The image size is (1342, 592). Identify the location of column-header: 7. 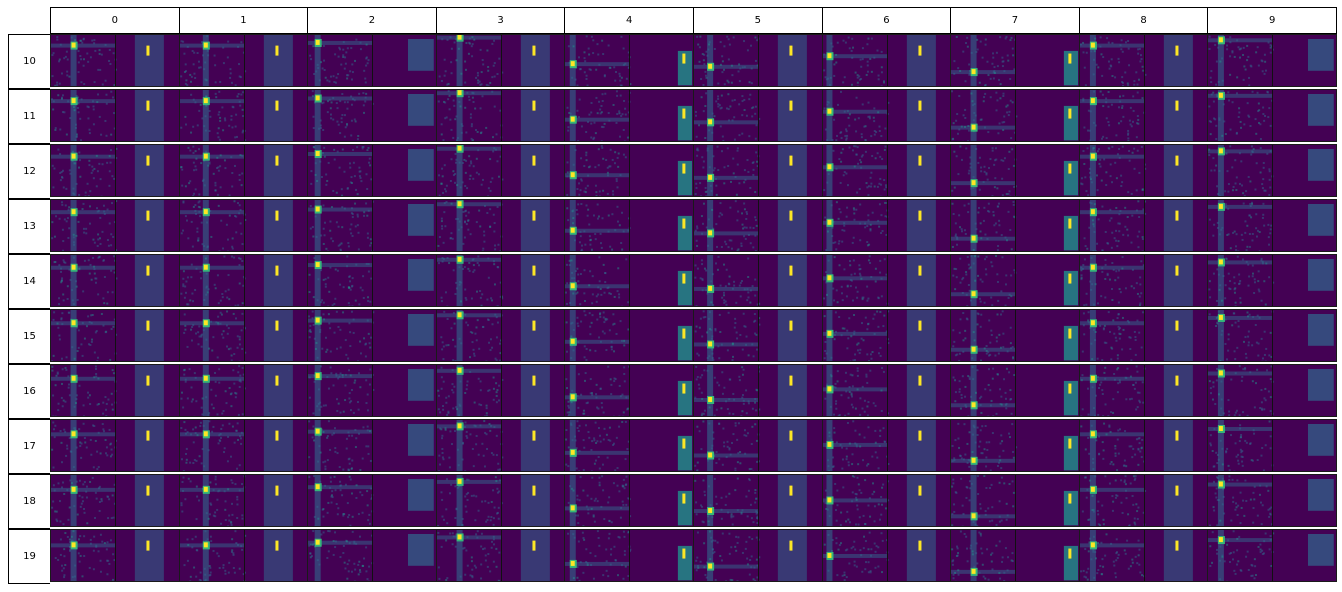
(1015, 20).